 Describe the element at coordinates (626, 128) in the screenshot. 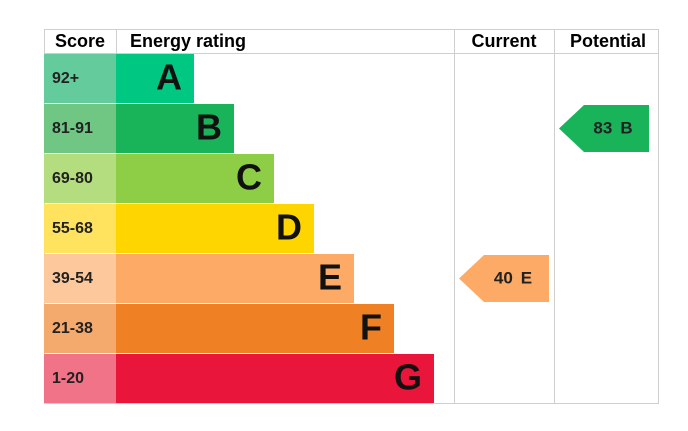

I see `potential-rating: B` at that location.